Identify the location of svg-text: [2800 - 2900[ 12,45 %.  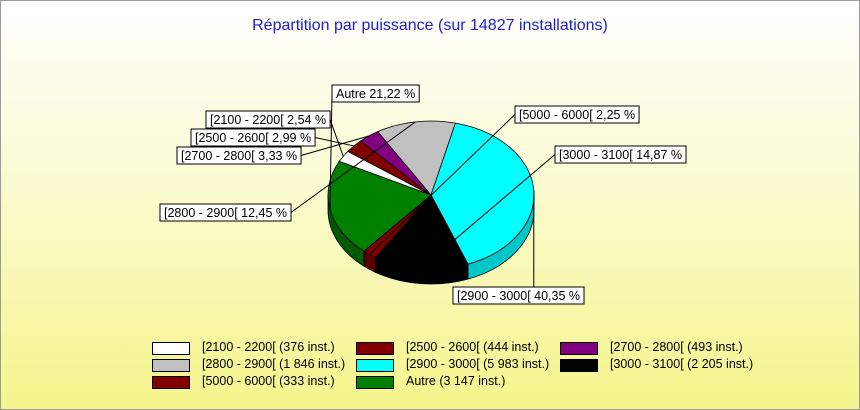
(225, 213).